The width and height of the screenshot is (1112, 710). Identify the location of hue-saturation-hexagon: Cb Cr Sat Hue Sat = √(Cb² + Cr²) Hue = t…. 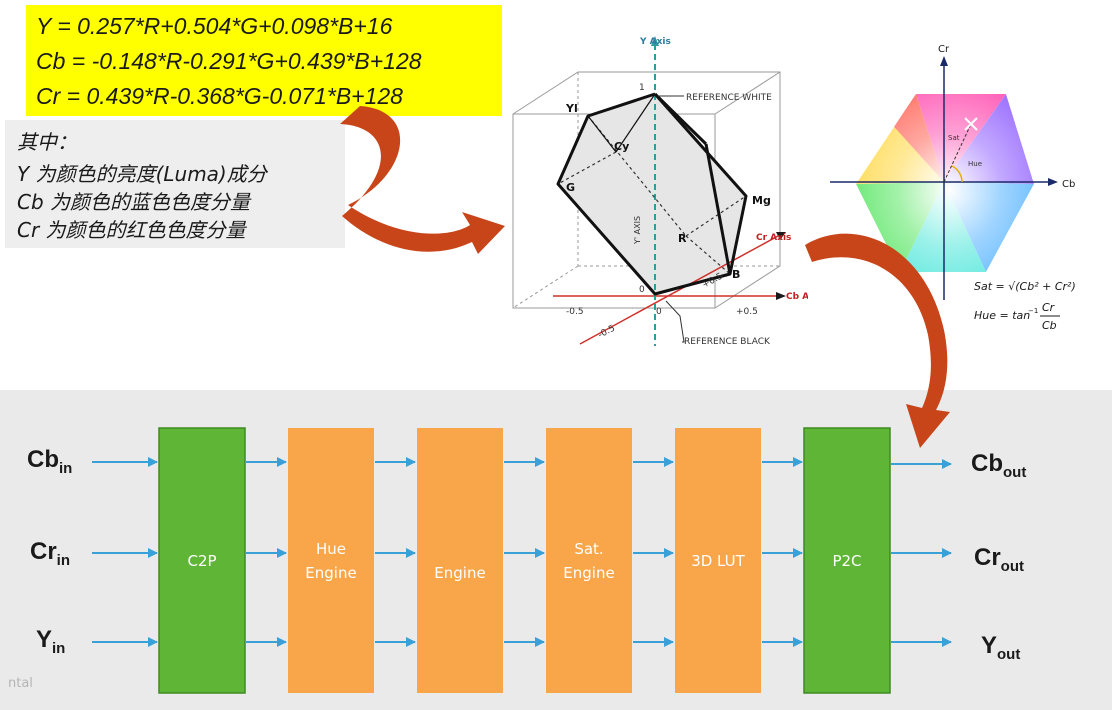
(963, 190).